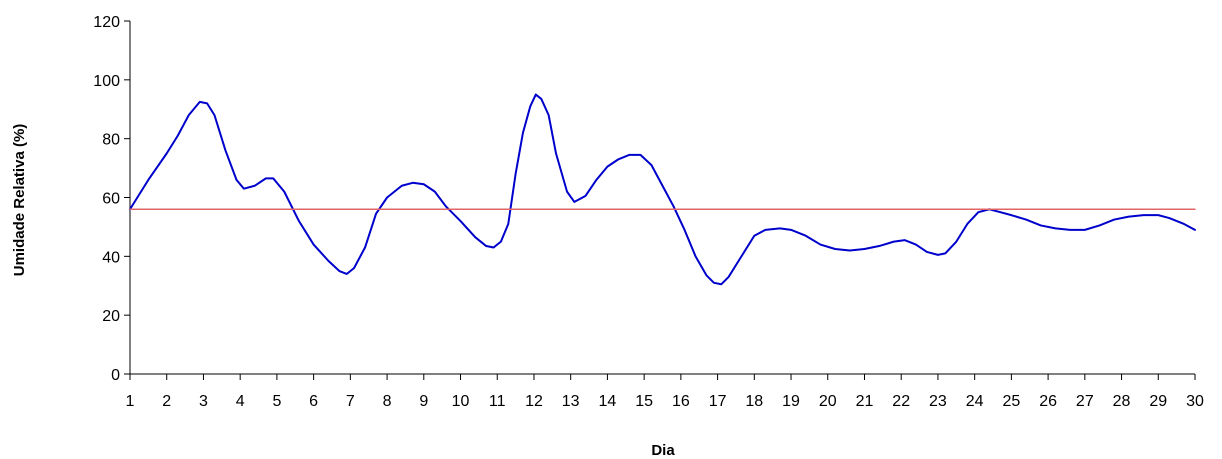 This screenshot has height=459, width=1222. Describe the element at coordinates (865, 401) in the screenshot. I see `x-tick-label: 21` at that location.